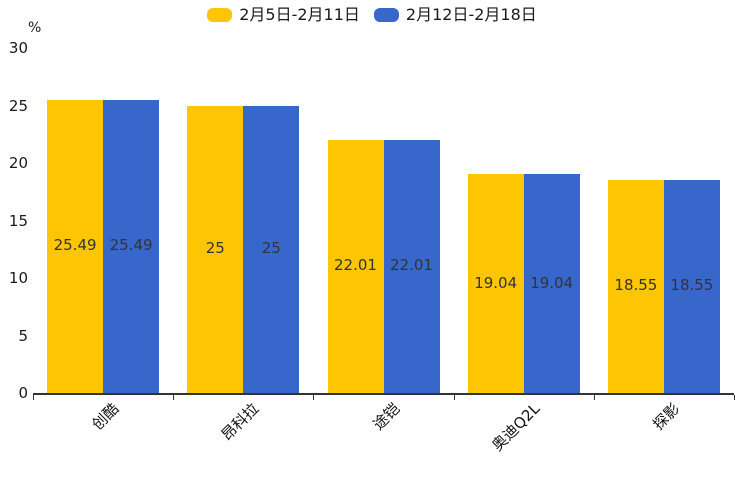 This screenshot has height=496, width=744. Describe the element at coordinates (23, 393) in the screenshot. I see `y-tick-label: 0` at that location.